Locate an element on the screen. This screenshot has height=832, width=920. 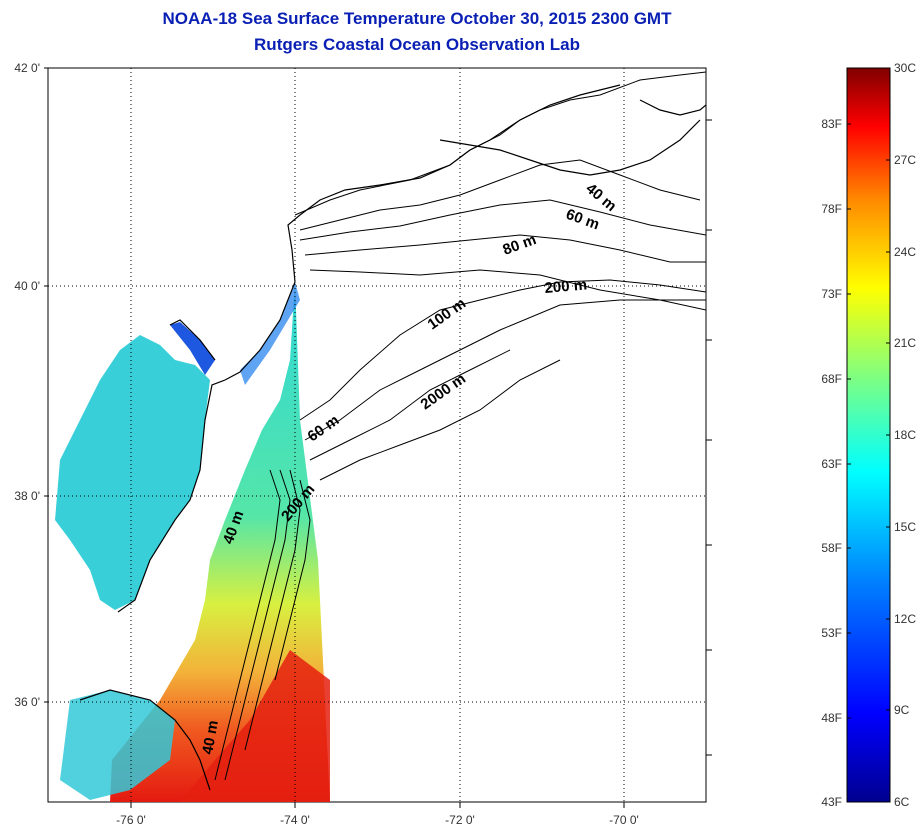
colorbar-f-73: 73F is located at coordinates (831, 294).